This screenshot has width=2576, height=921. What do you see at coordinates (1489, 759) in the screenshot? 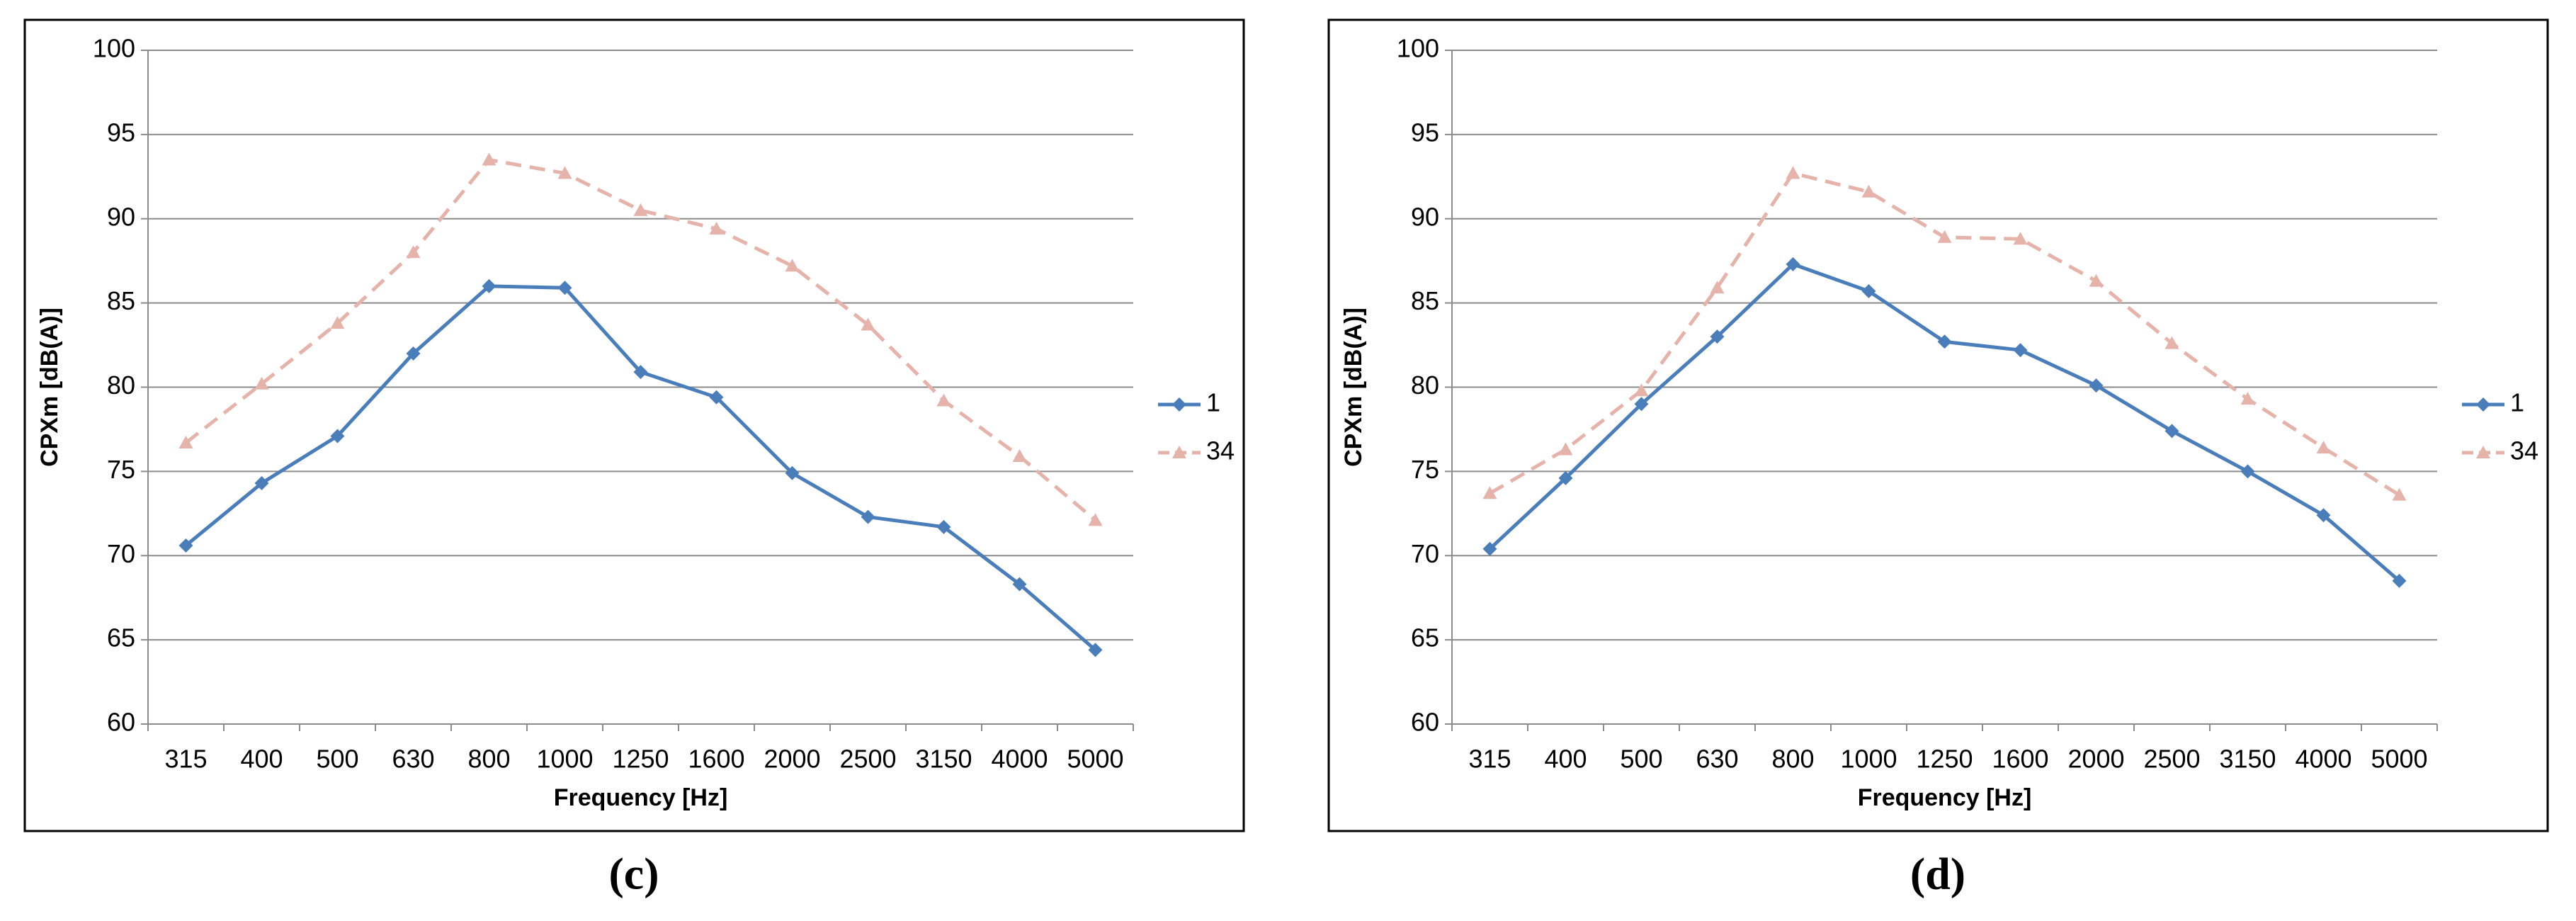
I see `x-tick-label: 315` at bounding box center [1489, 759].